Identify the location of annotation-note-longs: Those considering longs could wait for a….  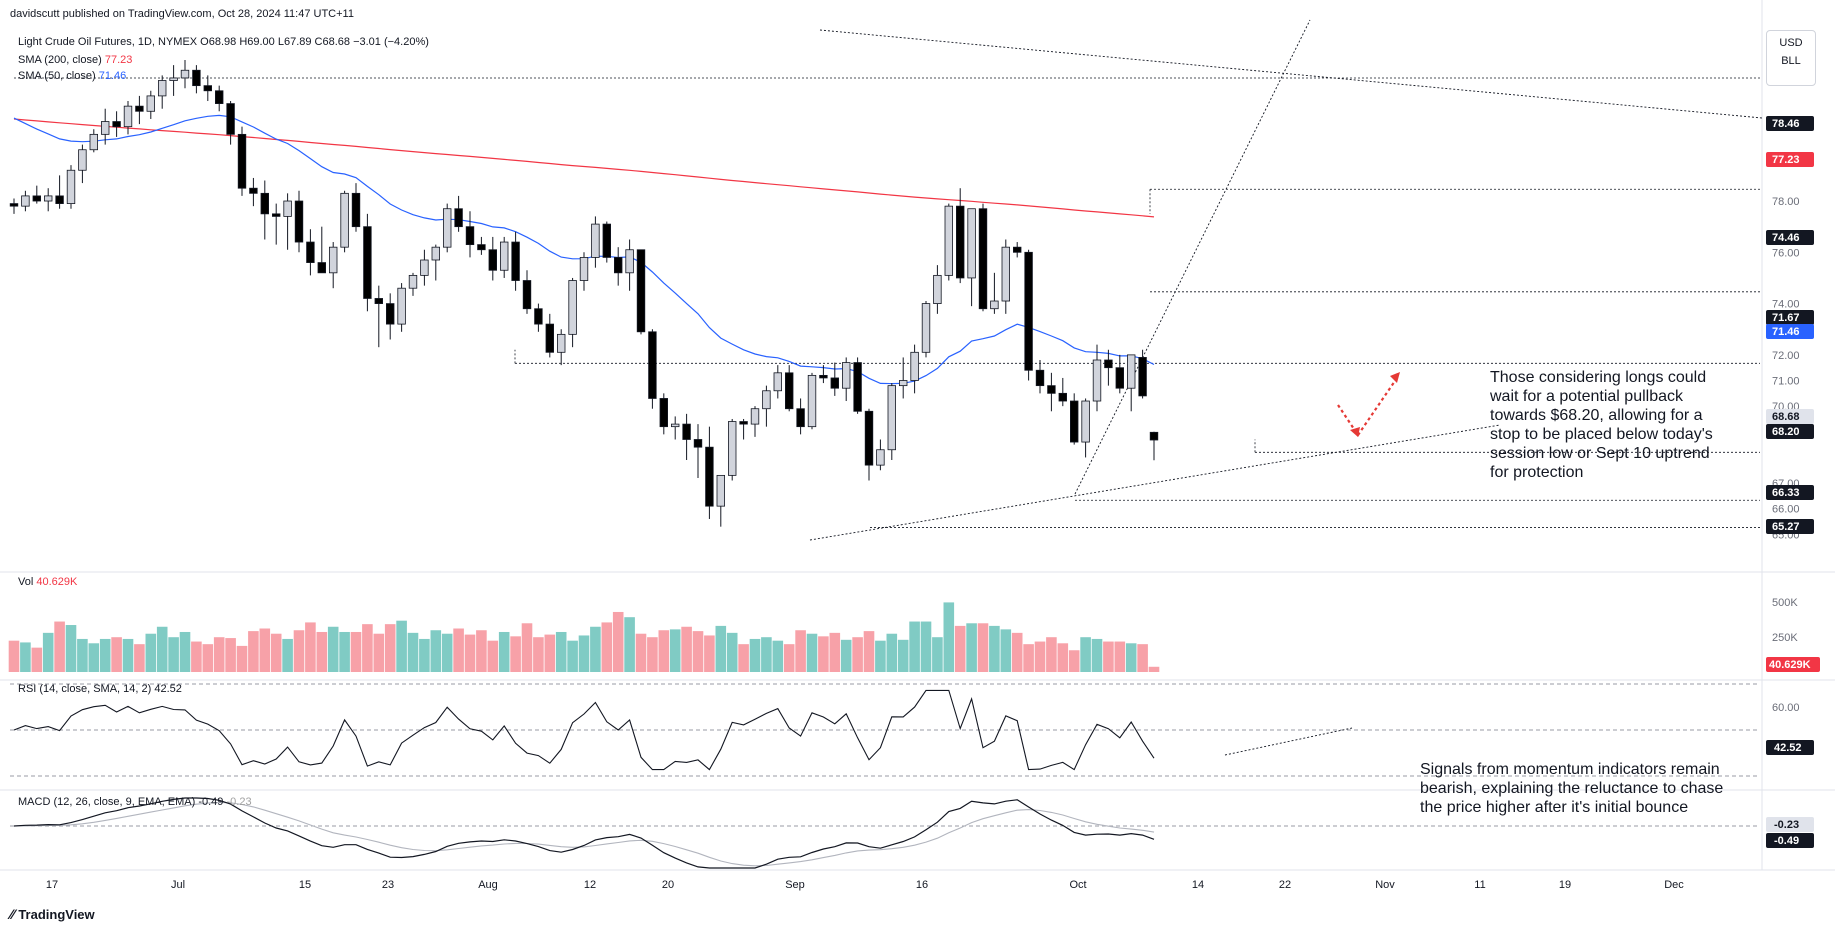
(1601, 425).